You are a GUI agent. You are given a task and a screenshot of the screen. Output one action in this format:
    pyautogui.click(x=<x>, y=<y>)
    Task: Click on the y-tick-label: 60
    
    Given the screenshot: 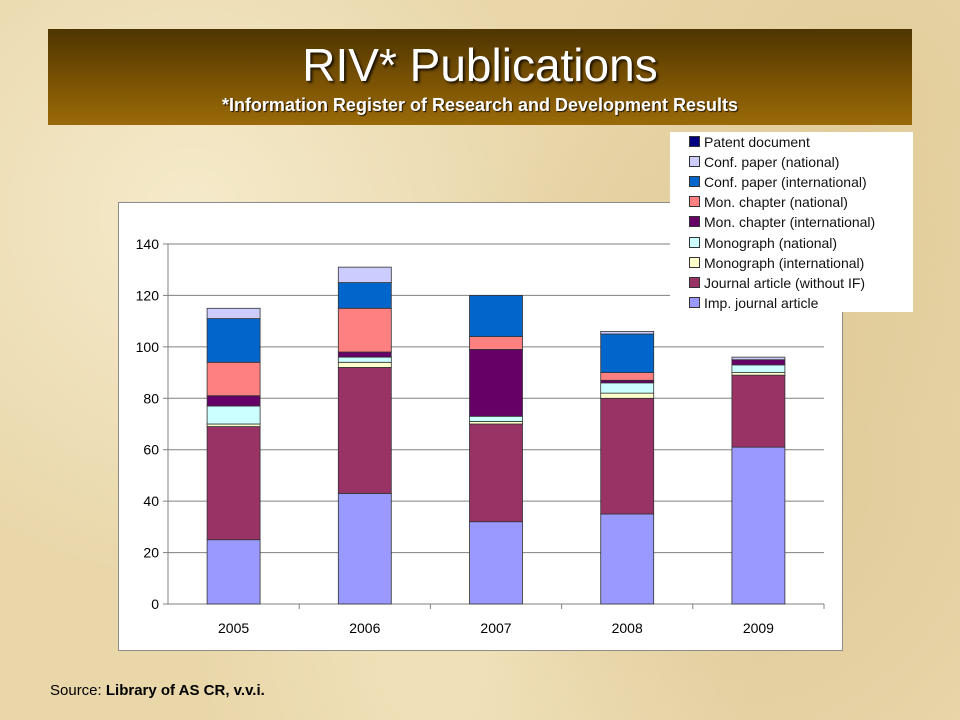 What is the action you would take?
    pyautogui.click(x=151, y=450)
    